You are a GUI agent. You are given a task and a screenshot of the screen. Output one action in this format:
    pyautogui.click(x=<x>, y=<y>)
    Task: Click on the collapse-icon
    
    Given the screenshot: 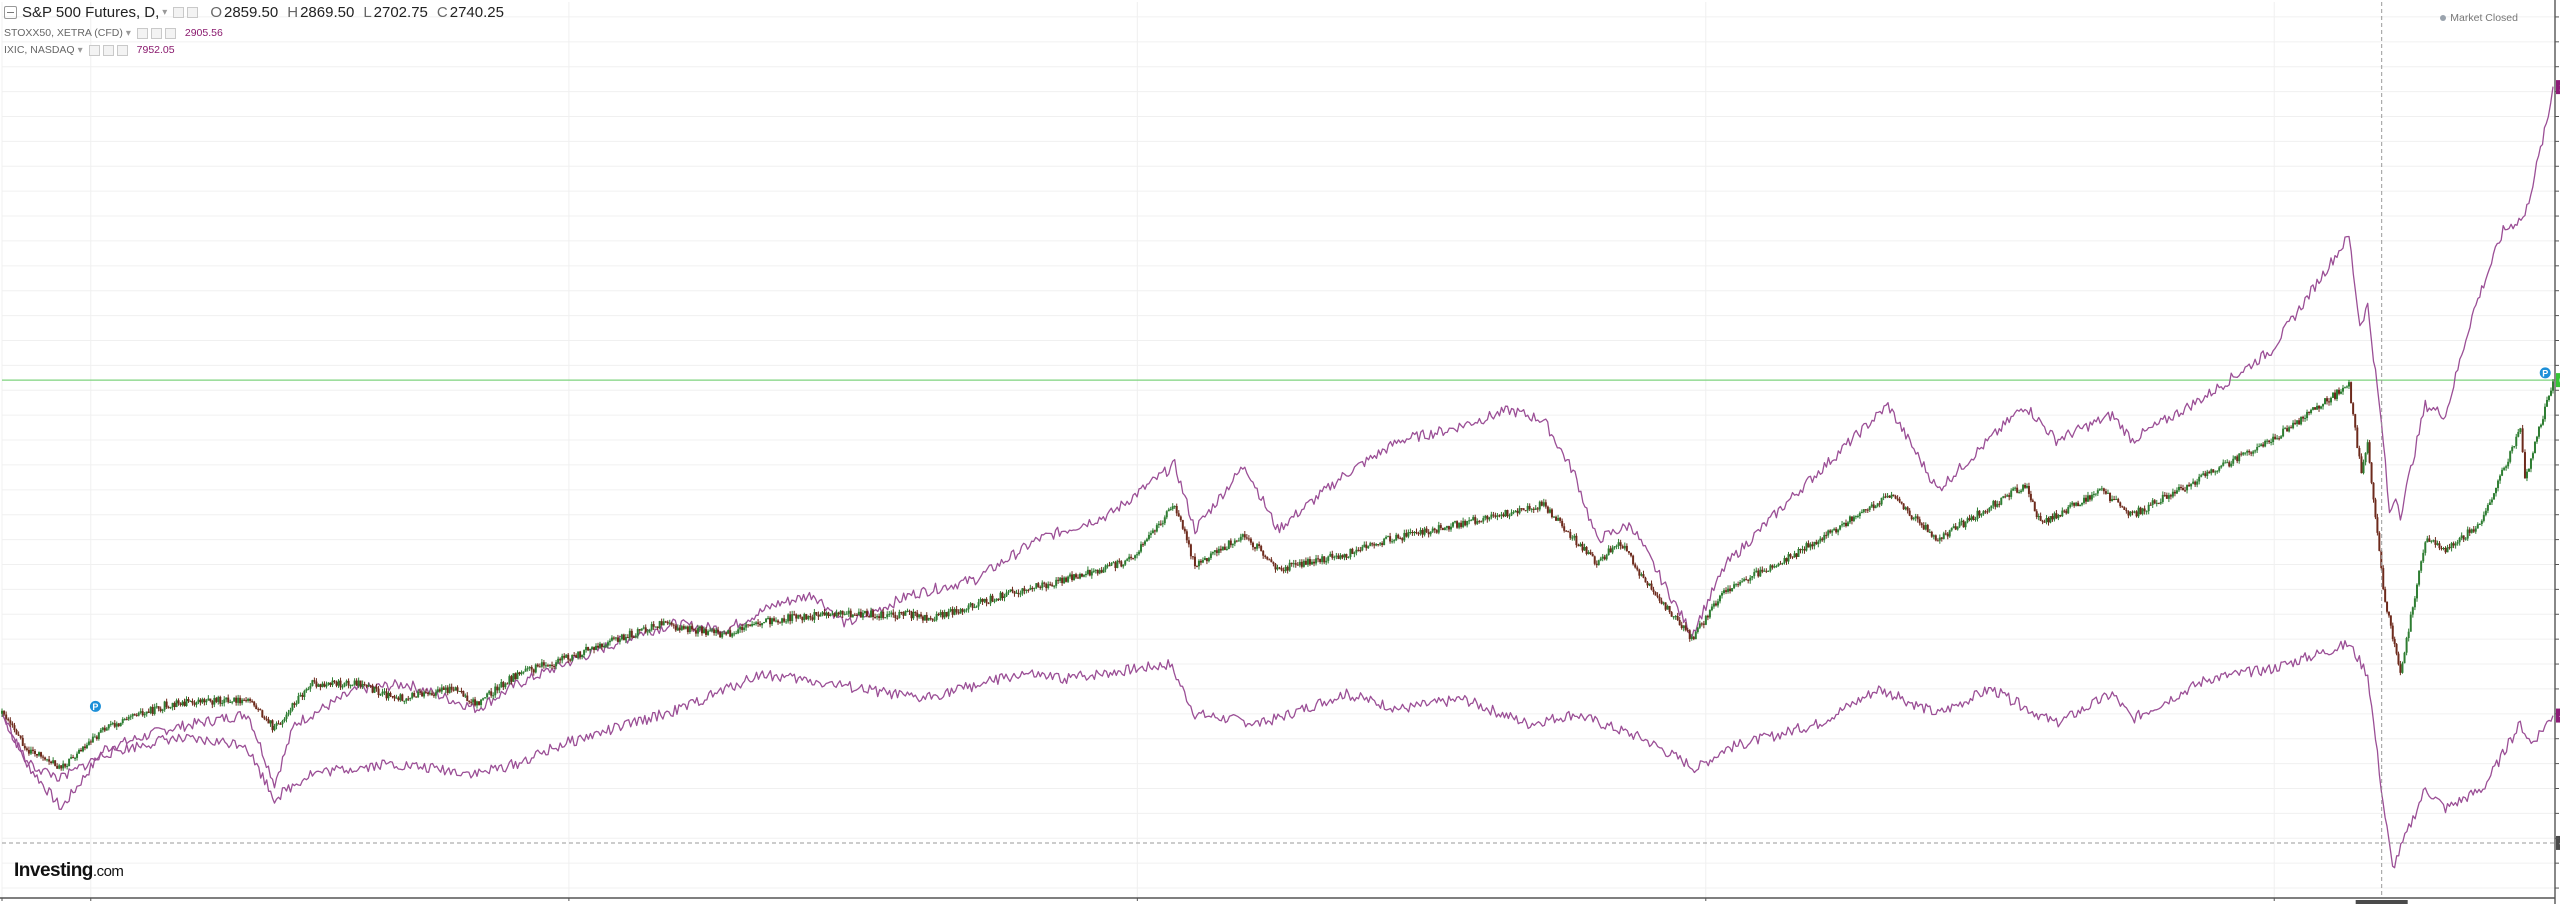 What is the action you would take?
    pyautogui.click(x=10, y=12)
    